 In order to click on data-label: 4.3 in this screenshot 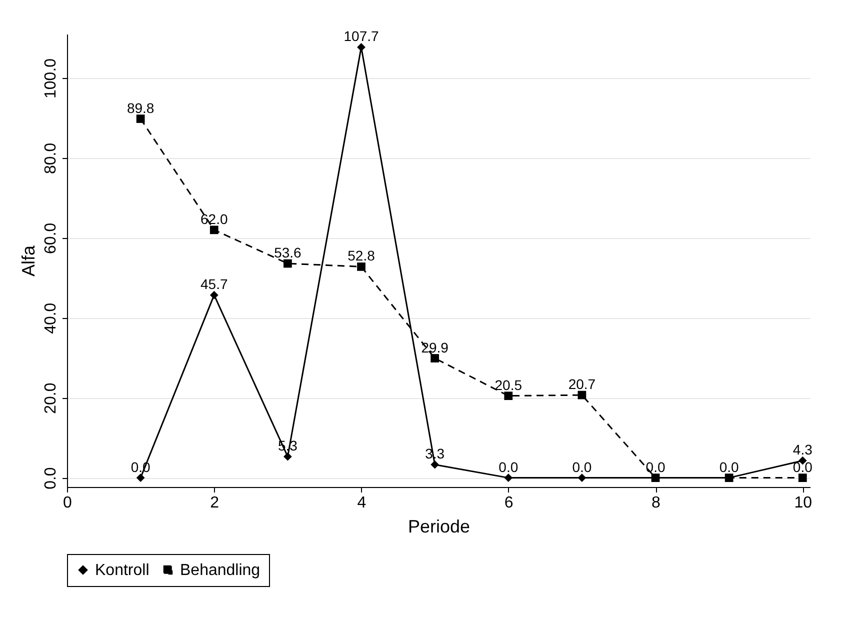, I will do `click(802, 450)`.